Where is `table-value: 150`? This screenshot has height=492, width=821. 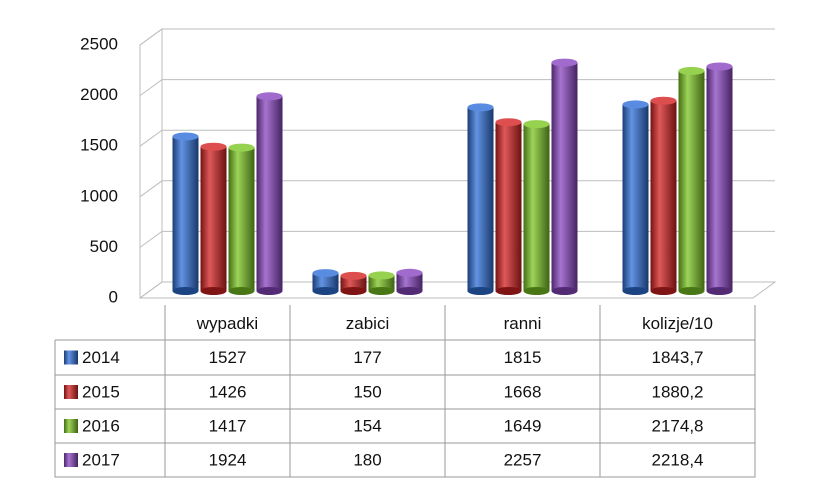 table-value: 150 is located at coordinates (367, 391).